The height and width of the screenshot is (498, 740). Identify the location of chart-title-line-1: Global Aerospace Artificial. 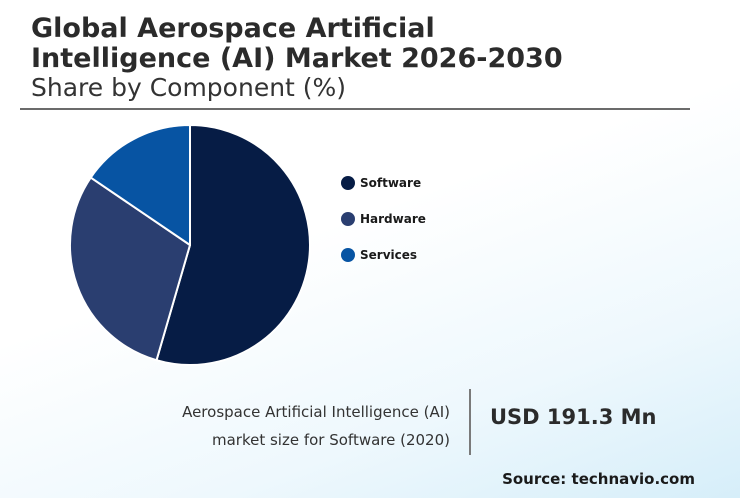
(233, 28).